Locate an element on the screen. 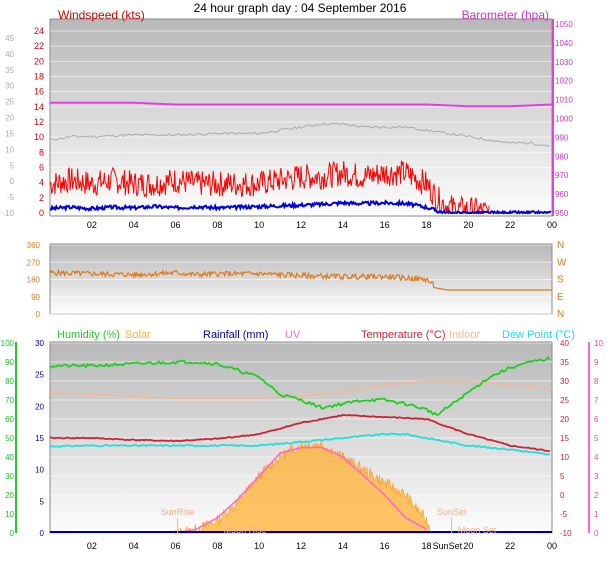 The height and width of the screenshot is (561, 608). solar-area is located at coordinates (302, 487).